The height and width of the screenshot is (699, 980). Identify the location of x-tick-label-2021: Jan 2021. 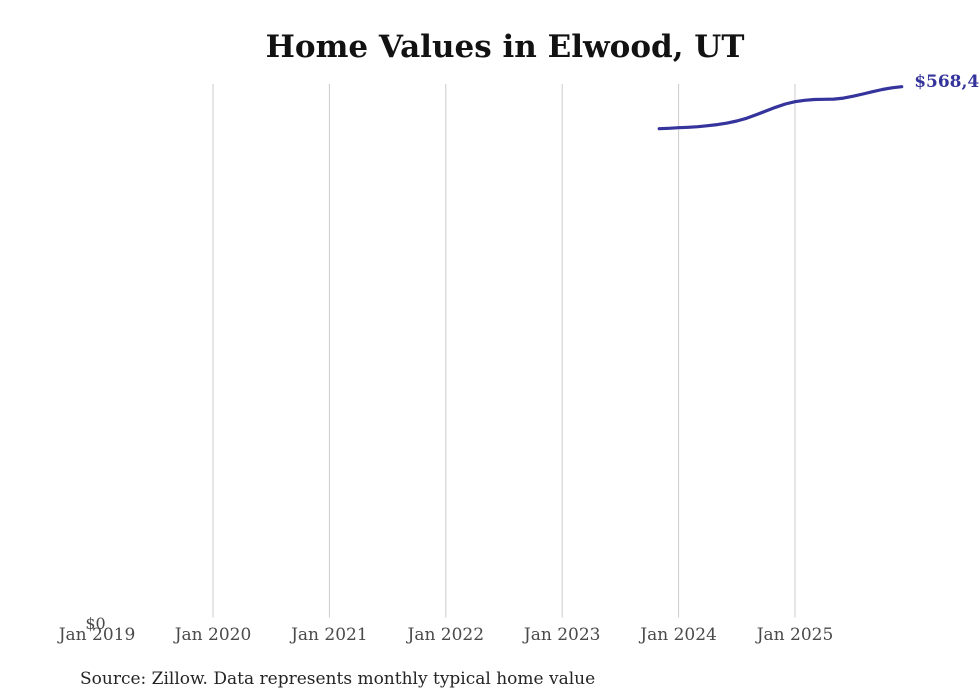
(328, 635).